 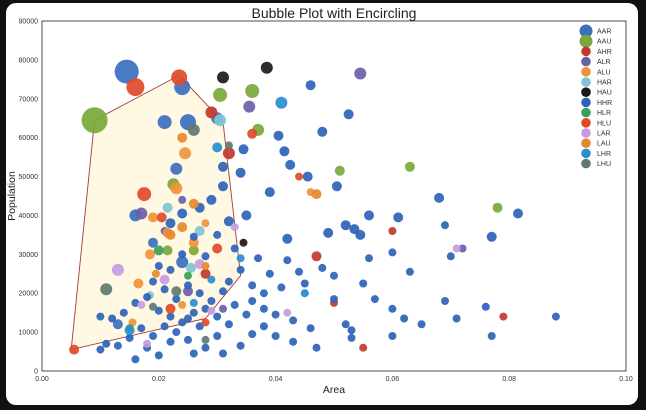 I want to click on y-tick-label: 10000, so click(x=29, y=333).